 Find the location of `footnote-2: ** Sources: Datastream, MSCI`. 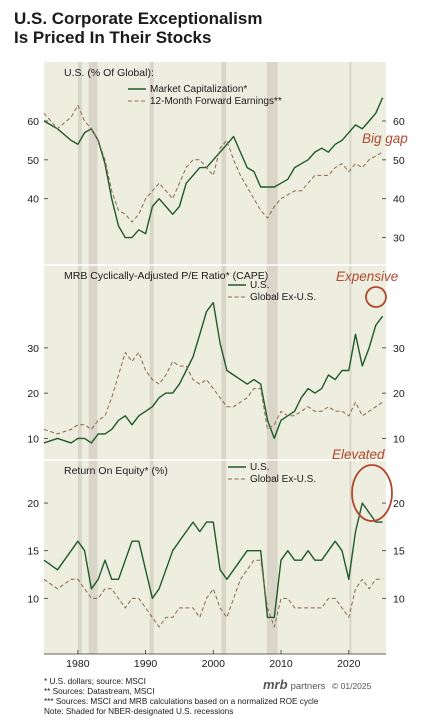

footnote-2: ** Sources: Datastream, MSCI is located at coordinates (99, 691).